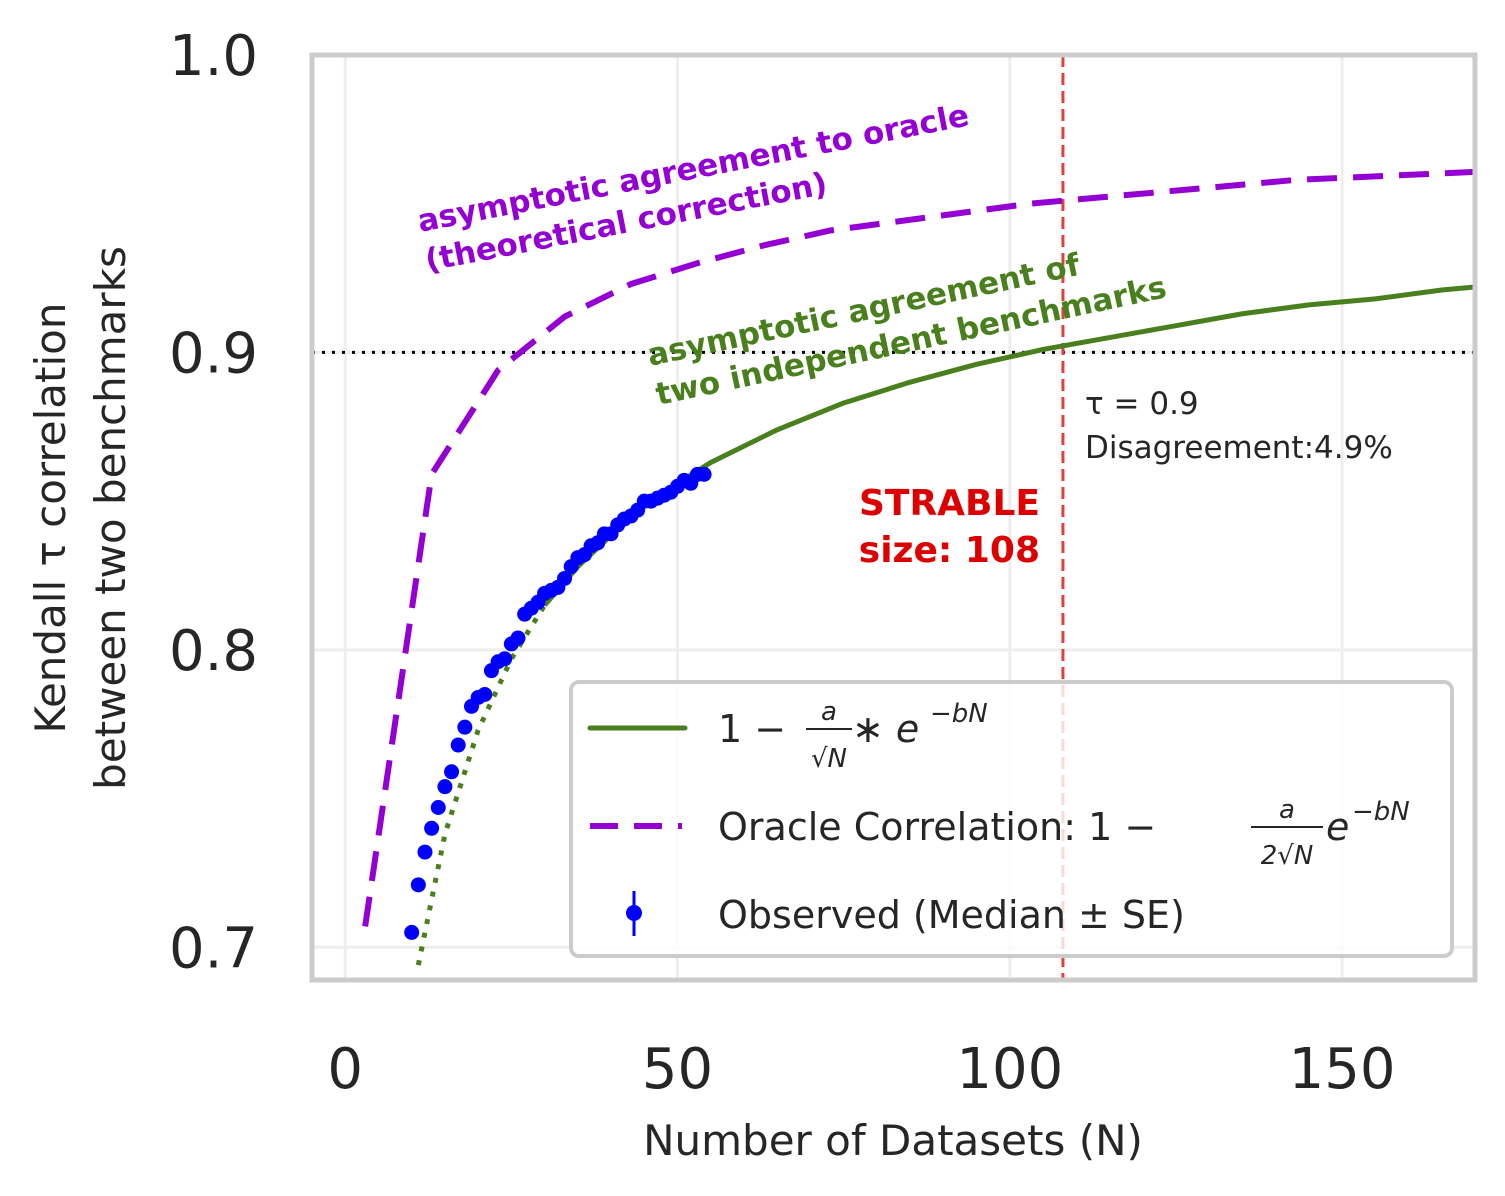  What do you see at coordinates (213, 651) in the screenshot?
I see `y-tick-label: 0.8` at bounding box center [213, 651].